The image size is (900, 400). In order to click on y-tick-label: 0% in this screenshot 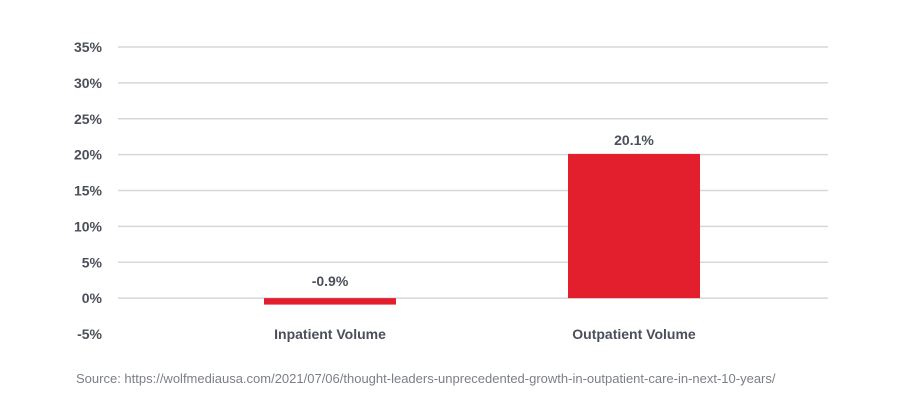, I will do `click(92, 298)`.